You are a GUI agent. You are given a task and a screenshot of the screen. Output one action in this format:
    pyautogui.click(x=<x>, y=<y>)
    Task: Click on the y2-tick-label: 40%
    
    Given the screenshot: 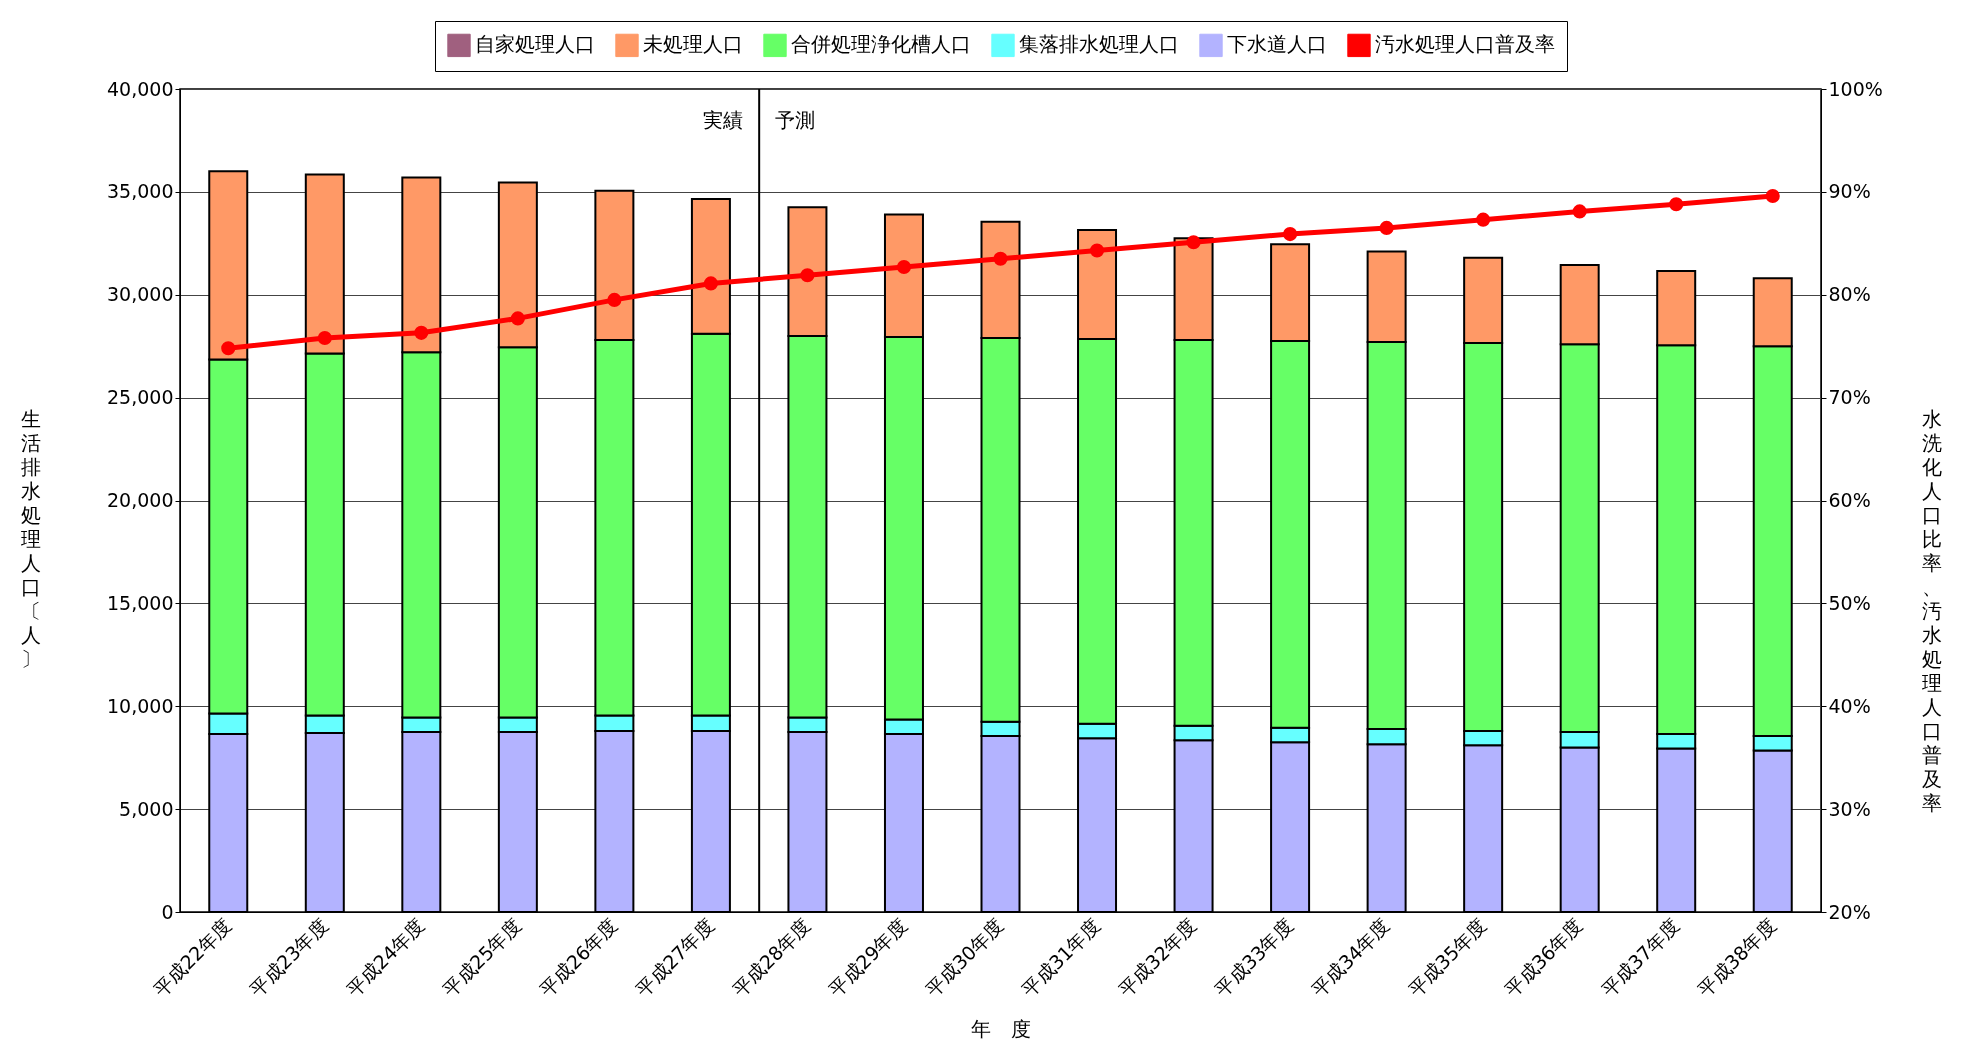 What is the action you would take?
    pyautogui.click(x=1849, y=705)
    